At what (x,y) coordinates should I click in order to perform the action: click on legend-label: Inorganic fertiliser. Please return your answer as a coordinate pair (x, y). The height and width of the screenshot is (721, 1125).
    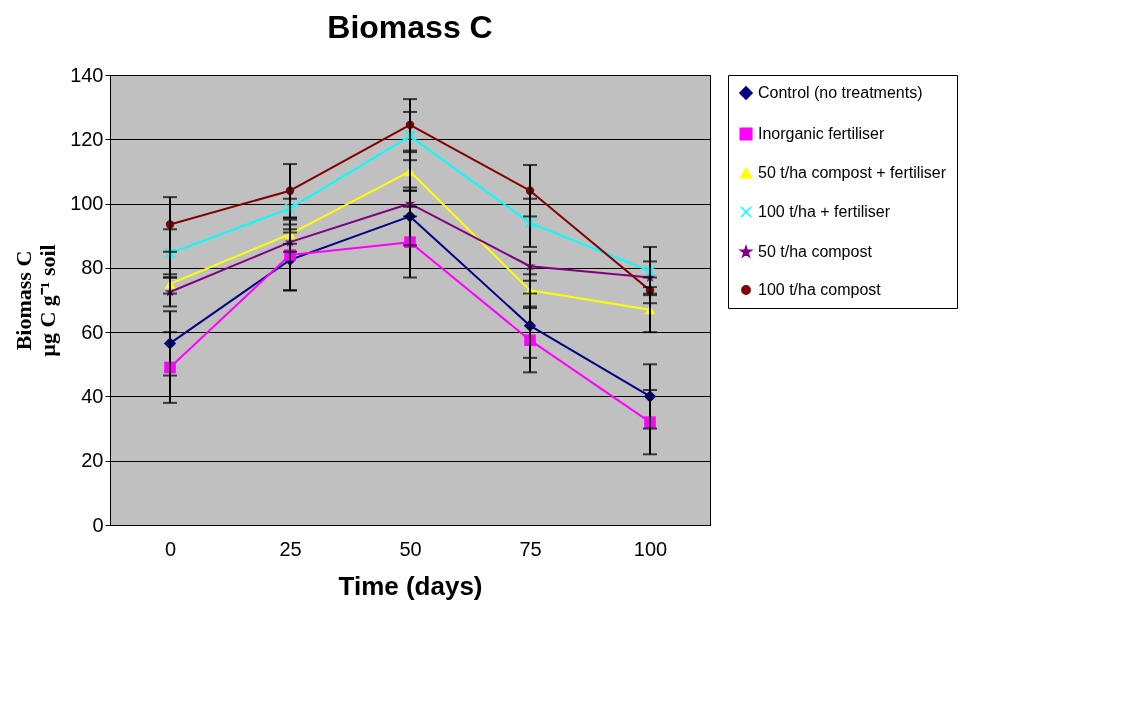
    Looking at the image, I should click on (821, 133).